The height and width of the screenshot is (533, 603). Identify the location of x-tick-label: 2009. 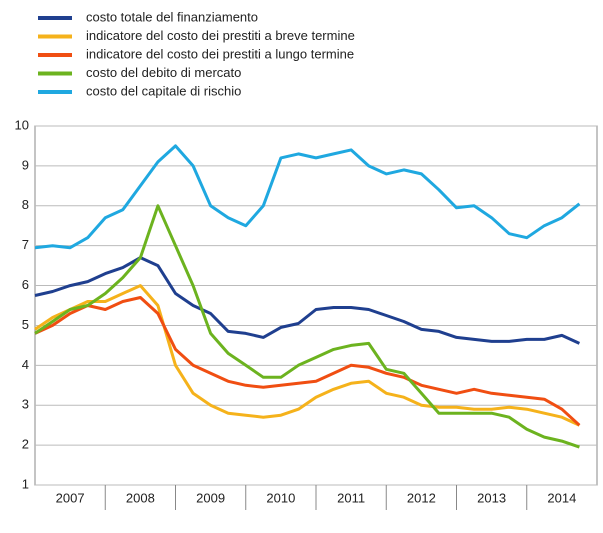
(210, 497).